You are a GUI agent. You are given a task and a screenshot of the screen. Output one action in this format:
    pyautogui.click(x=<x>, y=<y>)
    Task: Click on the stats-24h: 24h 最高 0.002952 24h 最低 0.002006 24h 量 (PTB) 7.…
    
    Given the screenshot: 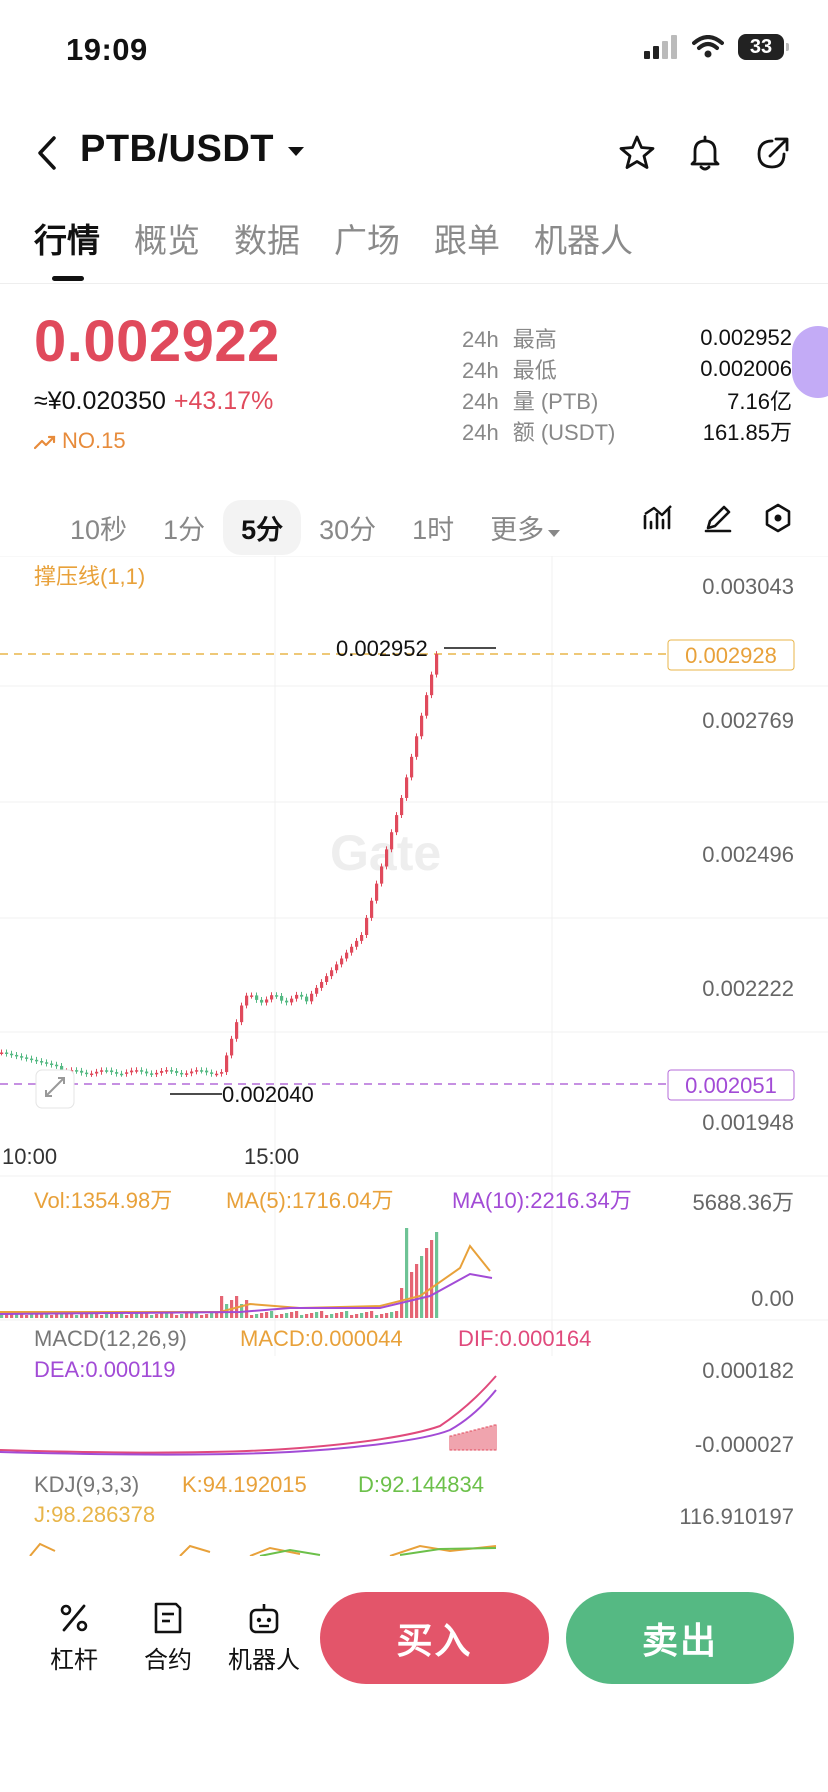 What is the action you would take?
    pyautogui.click(x=627, y=384)
    